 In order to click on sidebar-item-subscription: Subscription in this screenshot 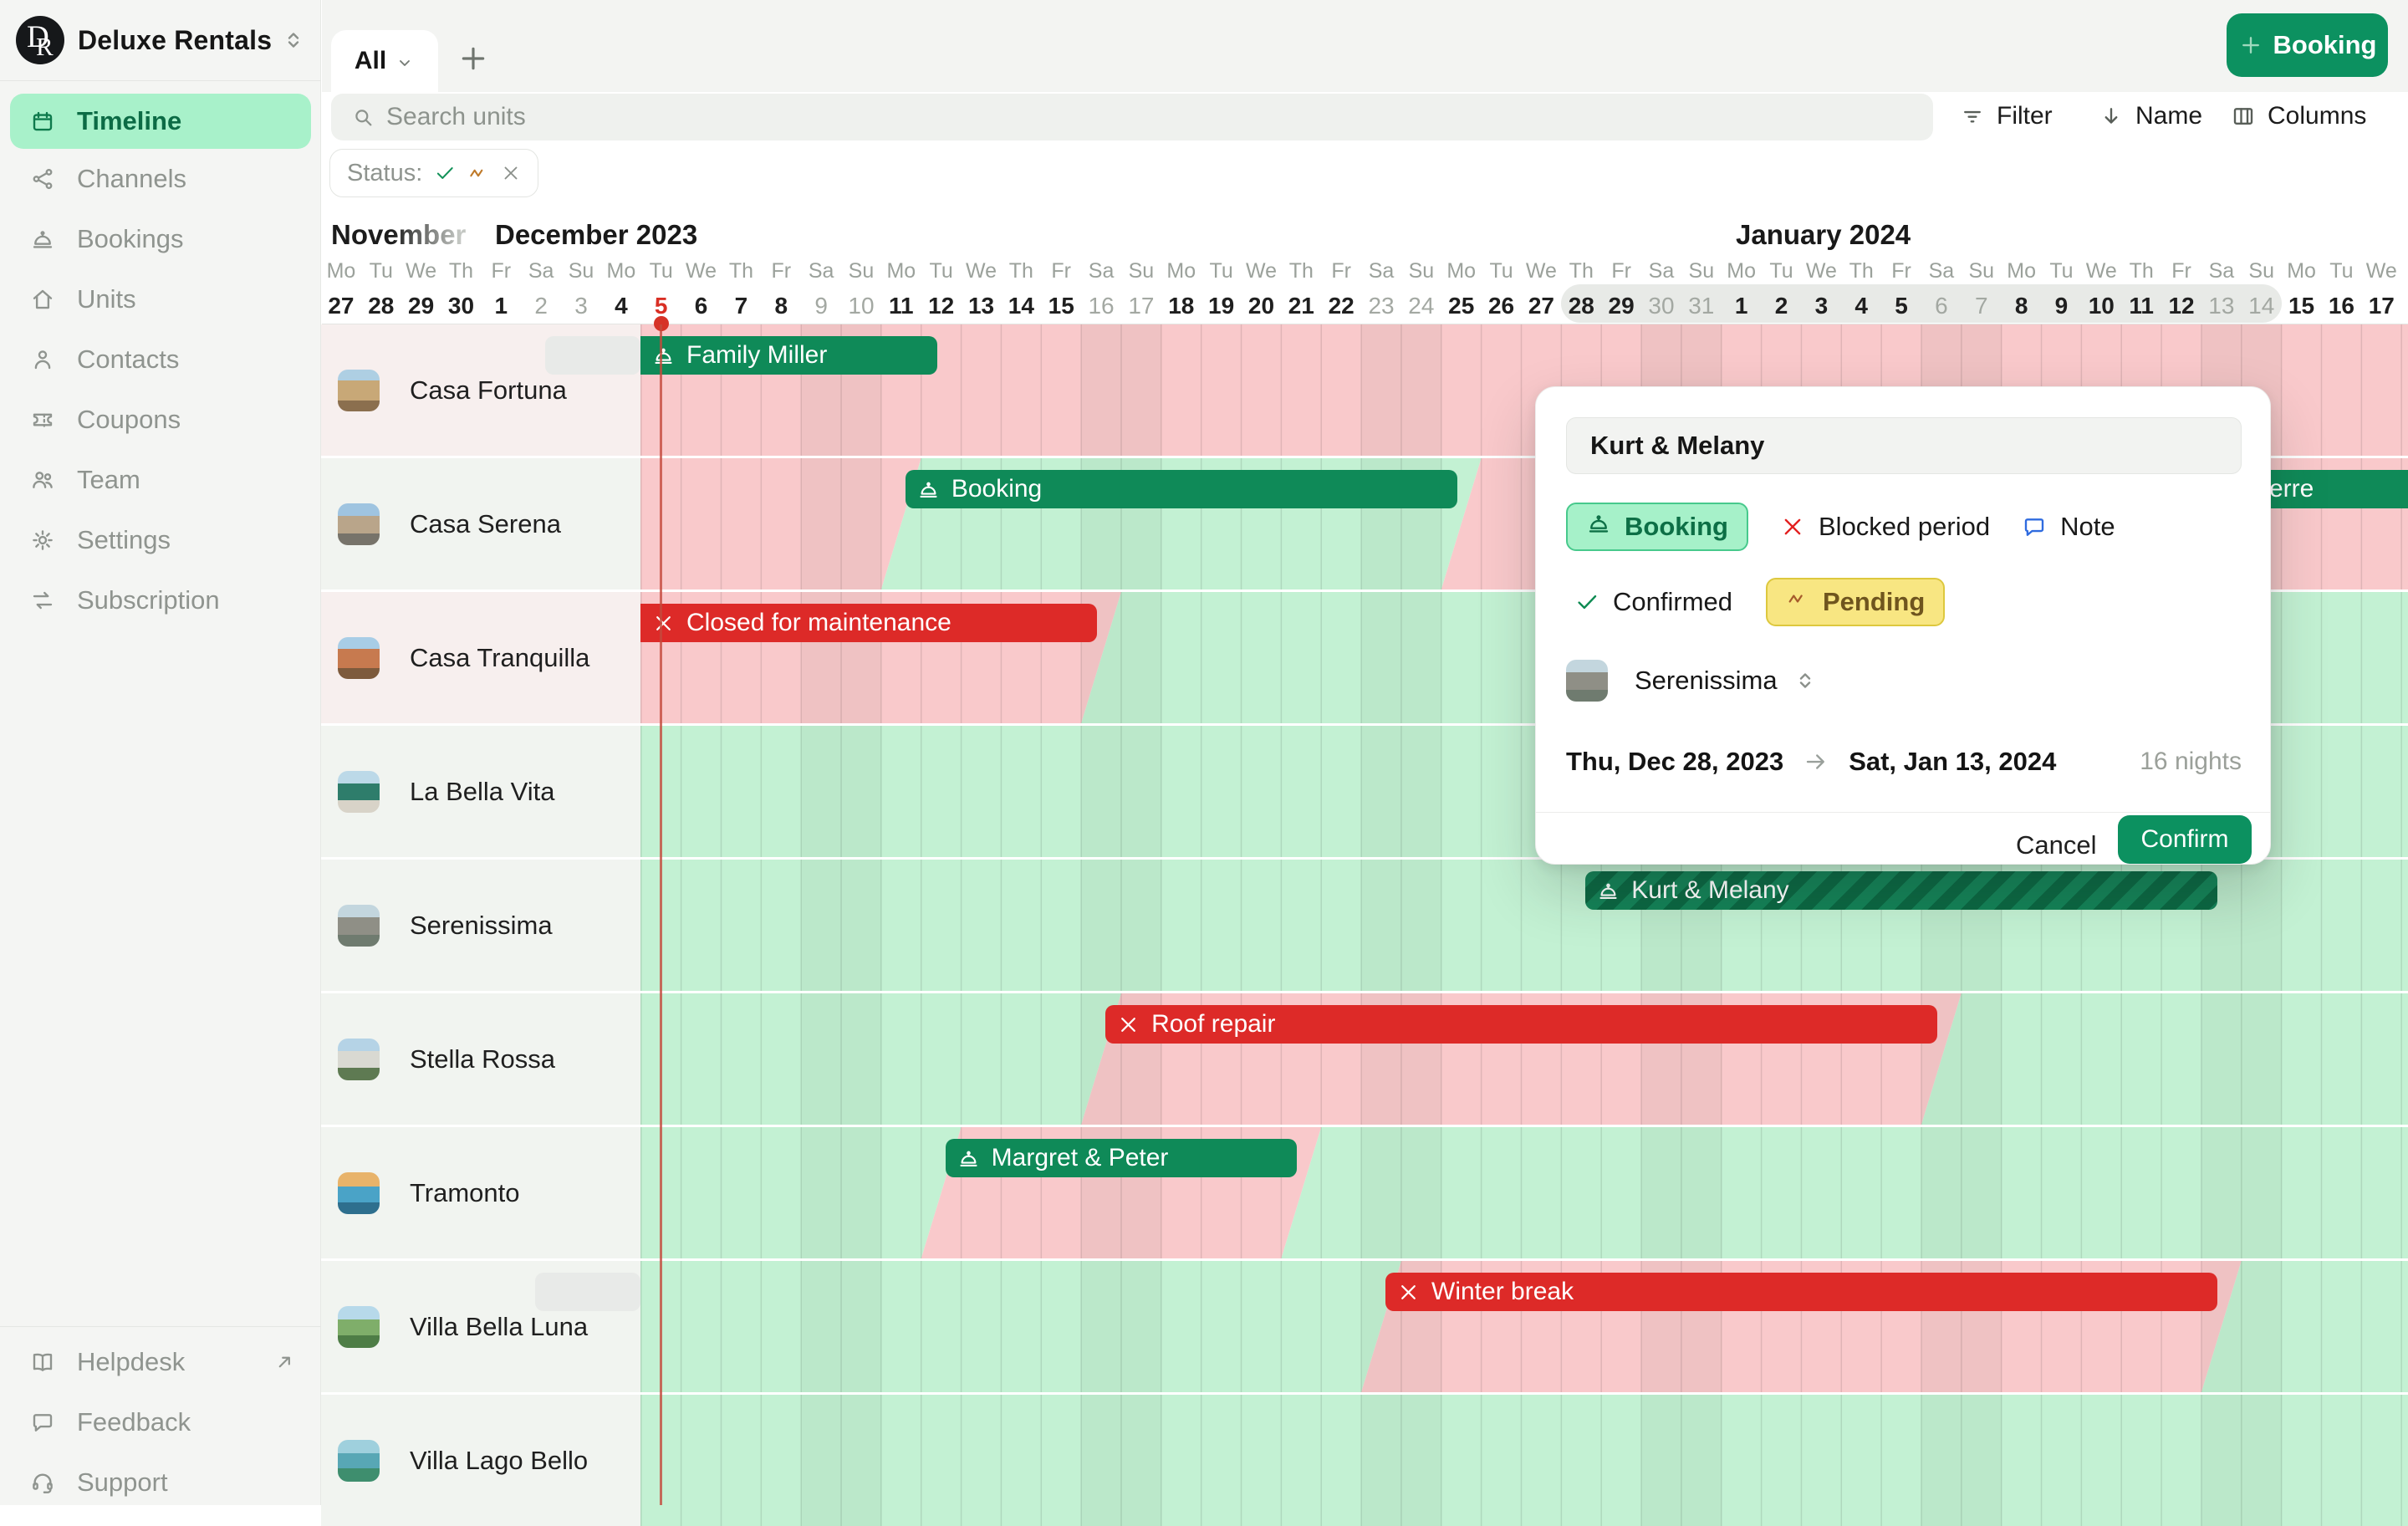, I will do `click(160, 600)`.